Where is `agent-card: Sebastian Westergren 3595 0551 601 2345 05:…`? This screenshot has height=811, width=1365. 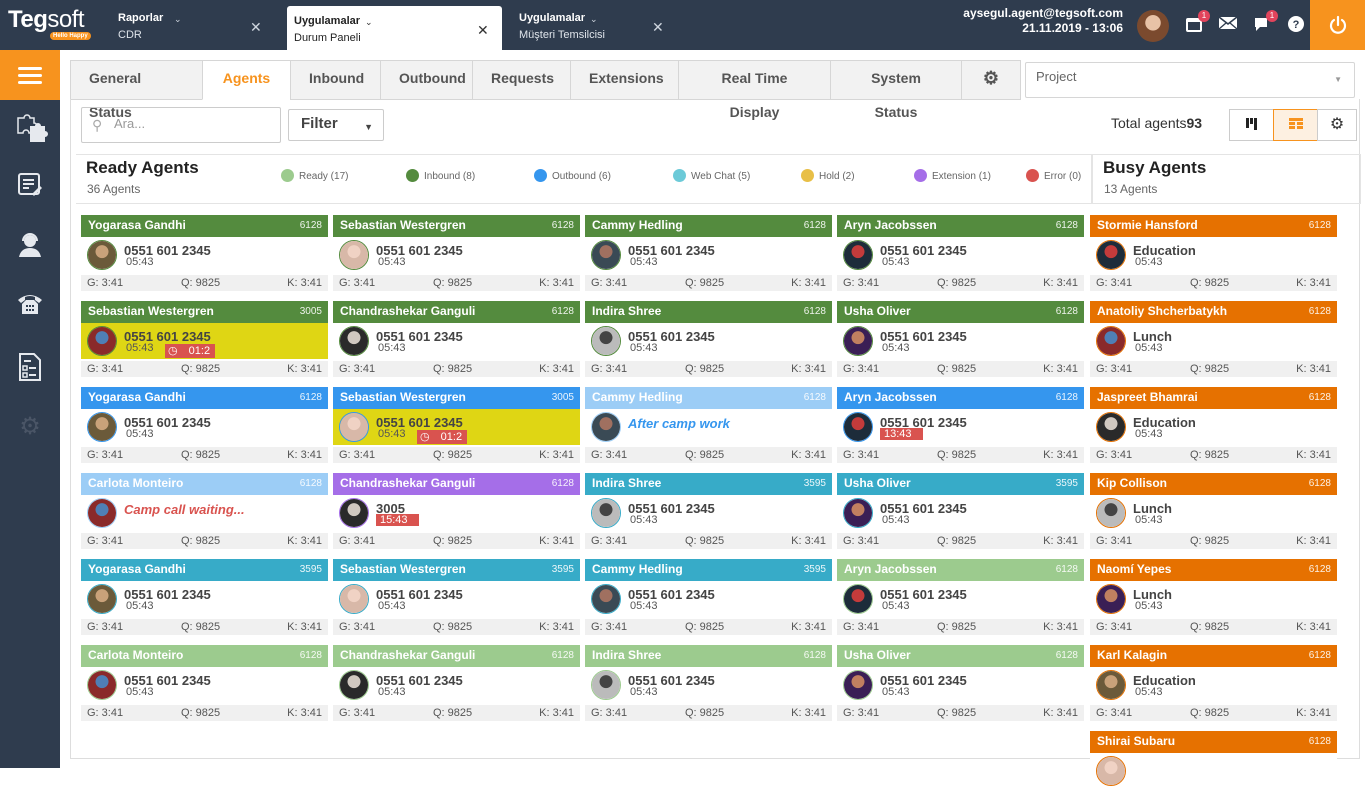
agent-card: Sebastian Westergren 3595 0551 601 2345 05:… is located at coordinates (456, 599).